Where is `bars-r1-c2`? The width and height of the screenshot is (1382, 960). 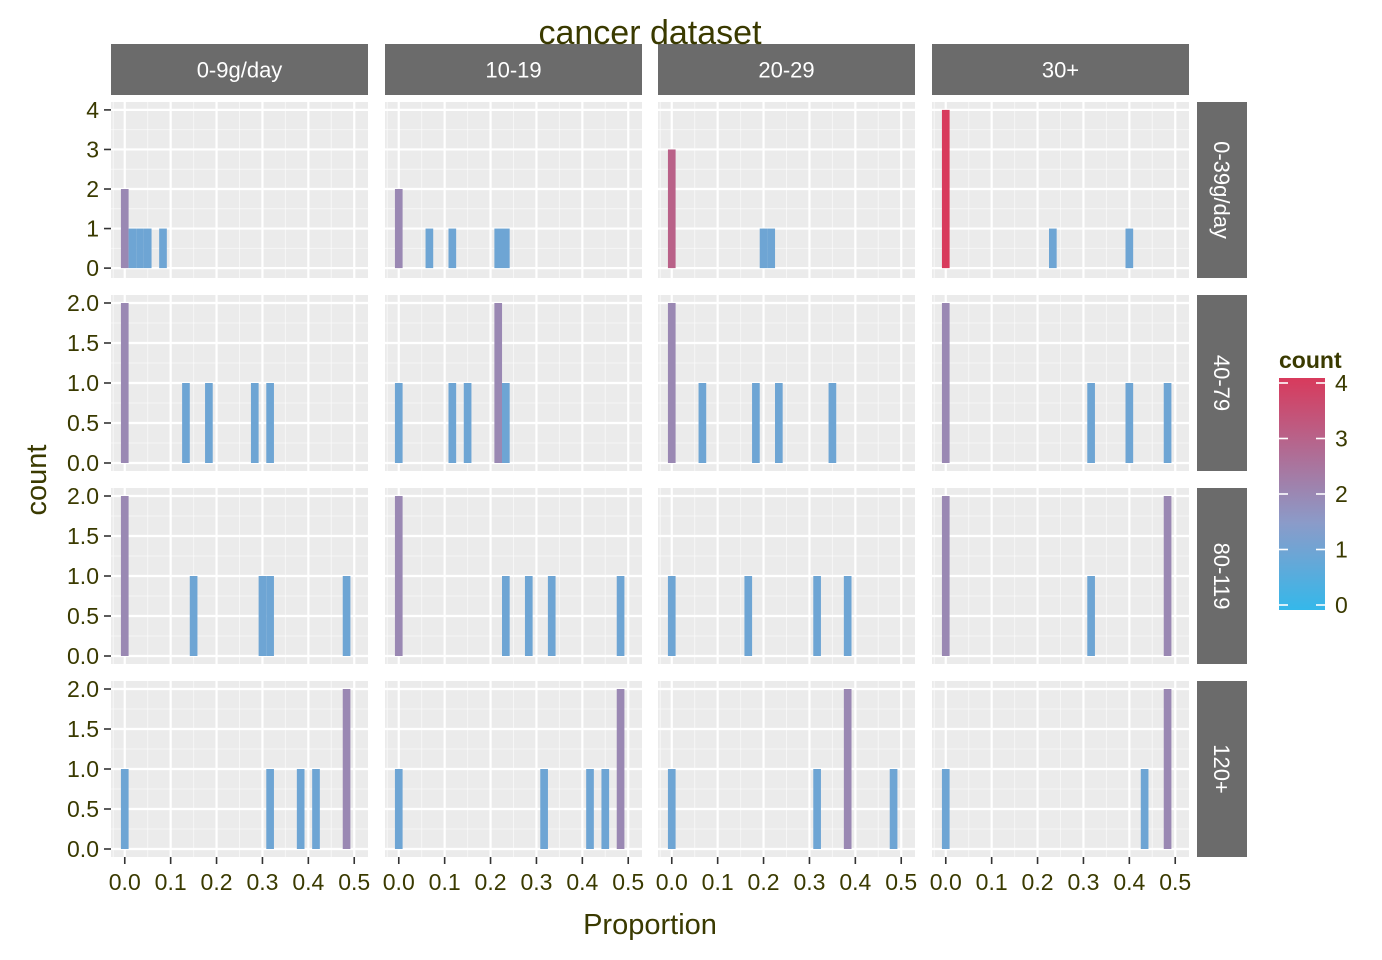 bars-r1-c2 is located at coordinates (752, 383).